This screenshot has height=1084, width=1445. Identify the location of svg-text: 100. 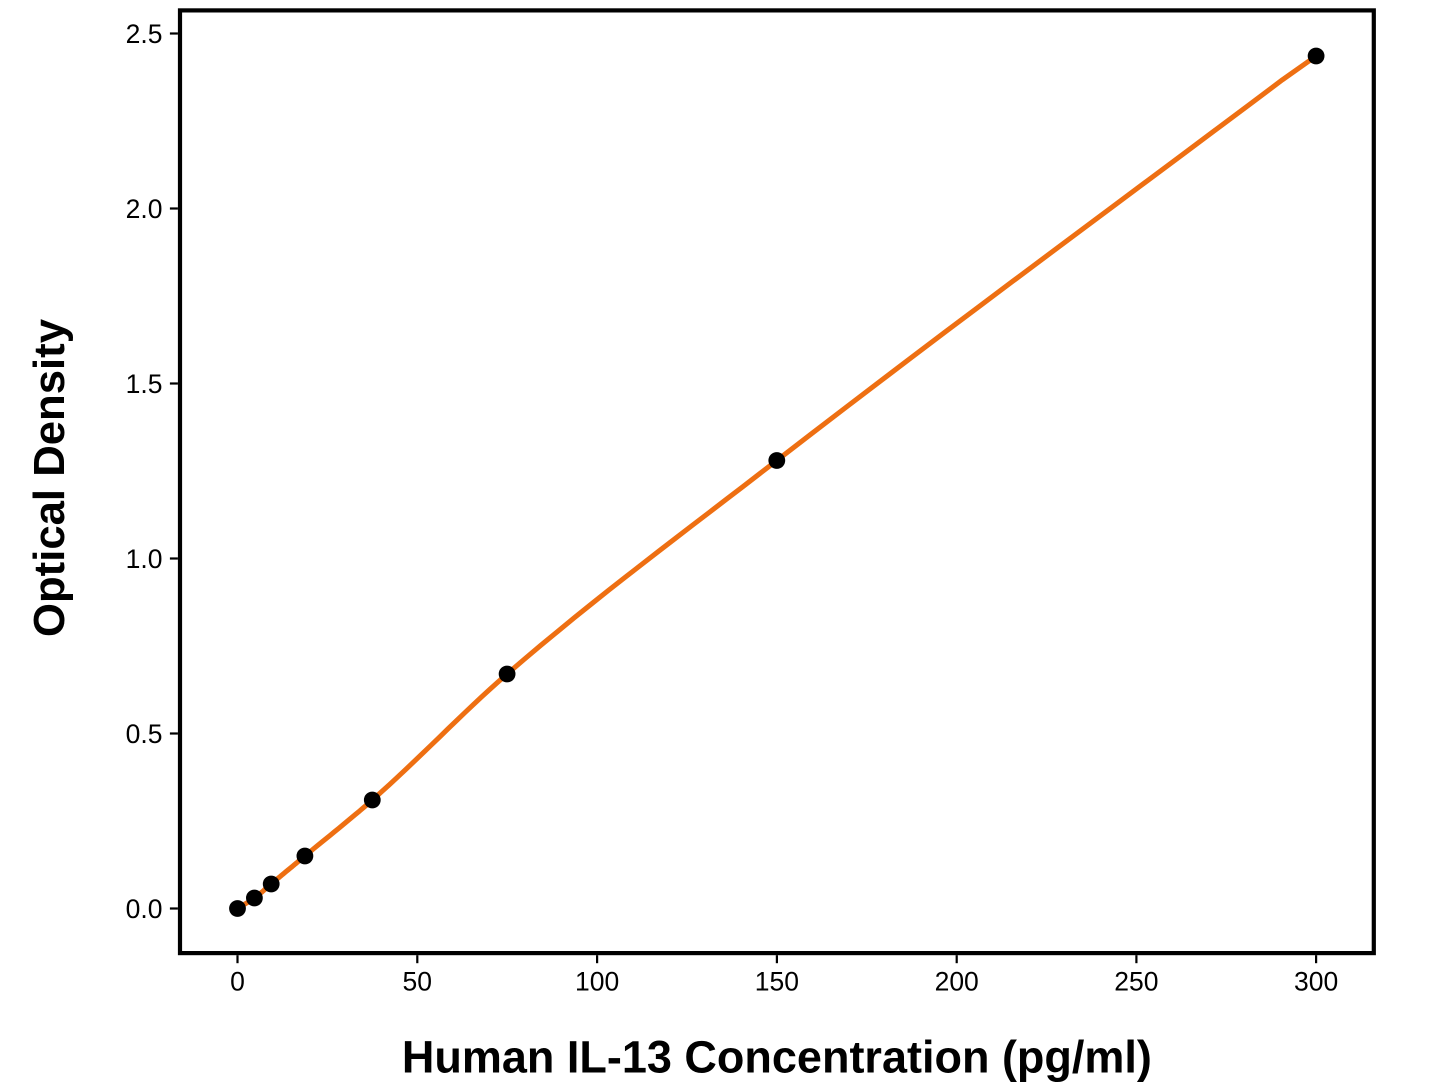
(597, 982).